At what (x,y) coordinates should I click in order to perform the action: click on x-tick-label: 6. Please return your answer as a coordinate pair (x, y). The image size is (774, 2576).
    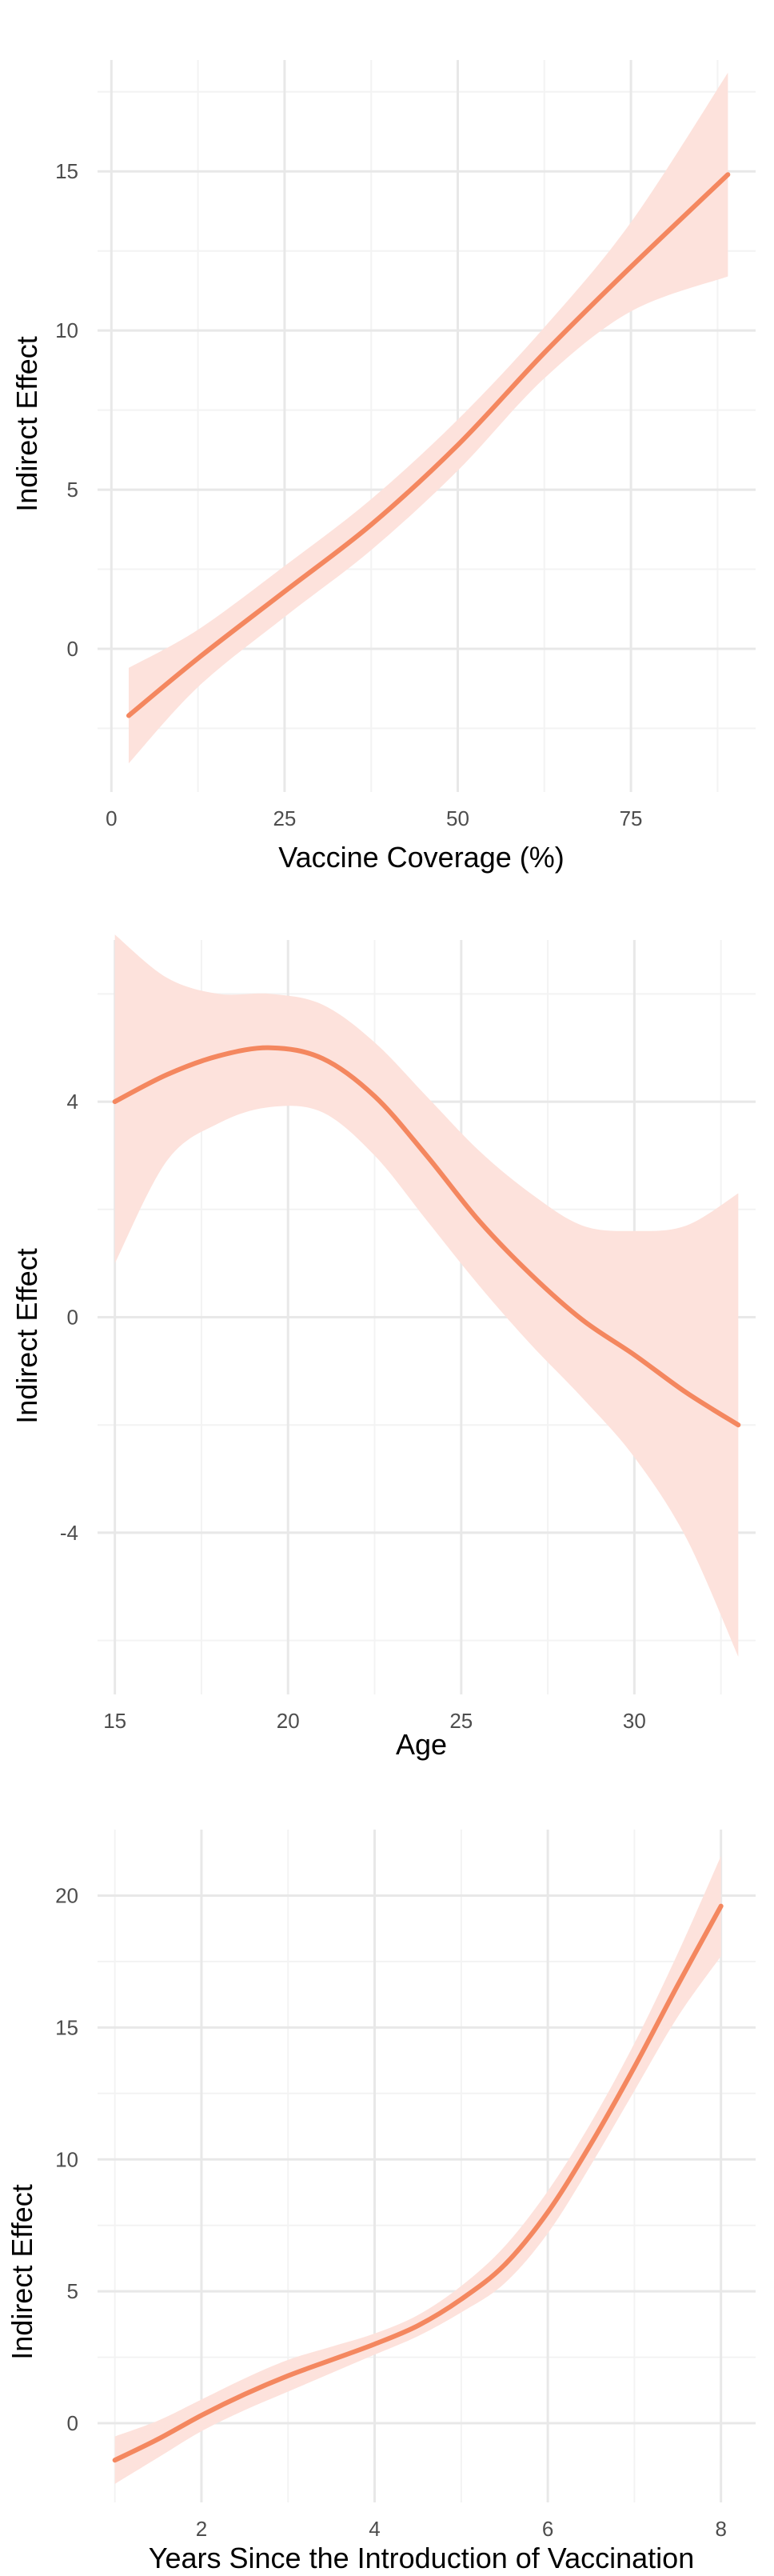
    Looking at the image, I should click on (547, 2529).